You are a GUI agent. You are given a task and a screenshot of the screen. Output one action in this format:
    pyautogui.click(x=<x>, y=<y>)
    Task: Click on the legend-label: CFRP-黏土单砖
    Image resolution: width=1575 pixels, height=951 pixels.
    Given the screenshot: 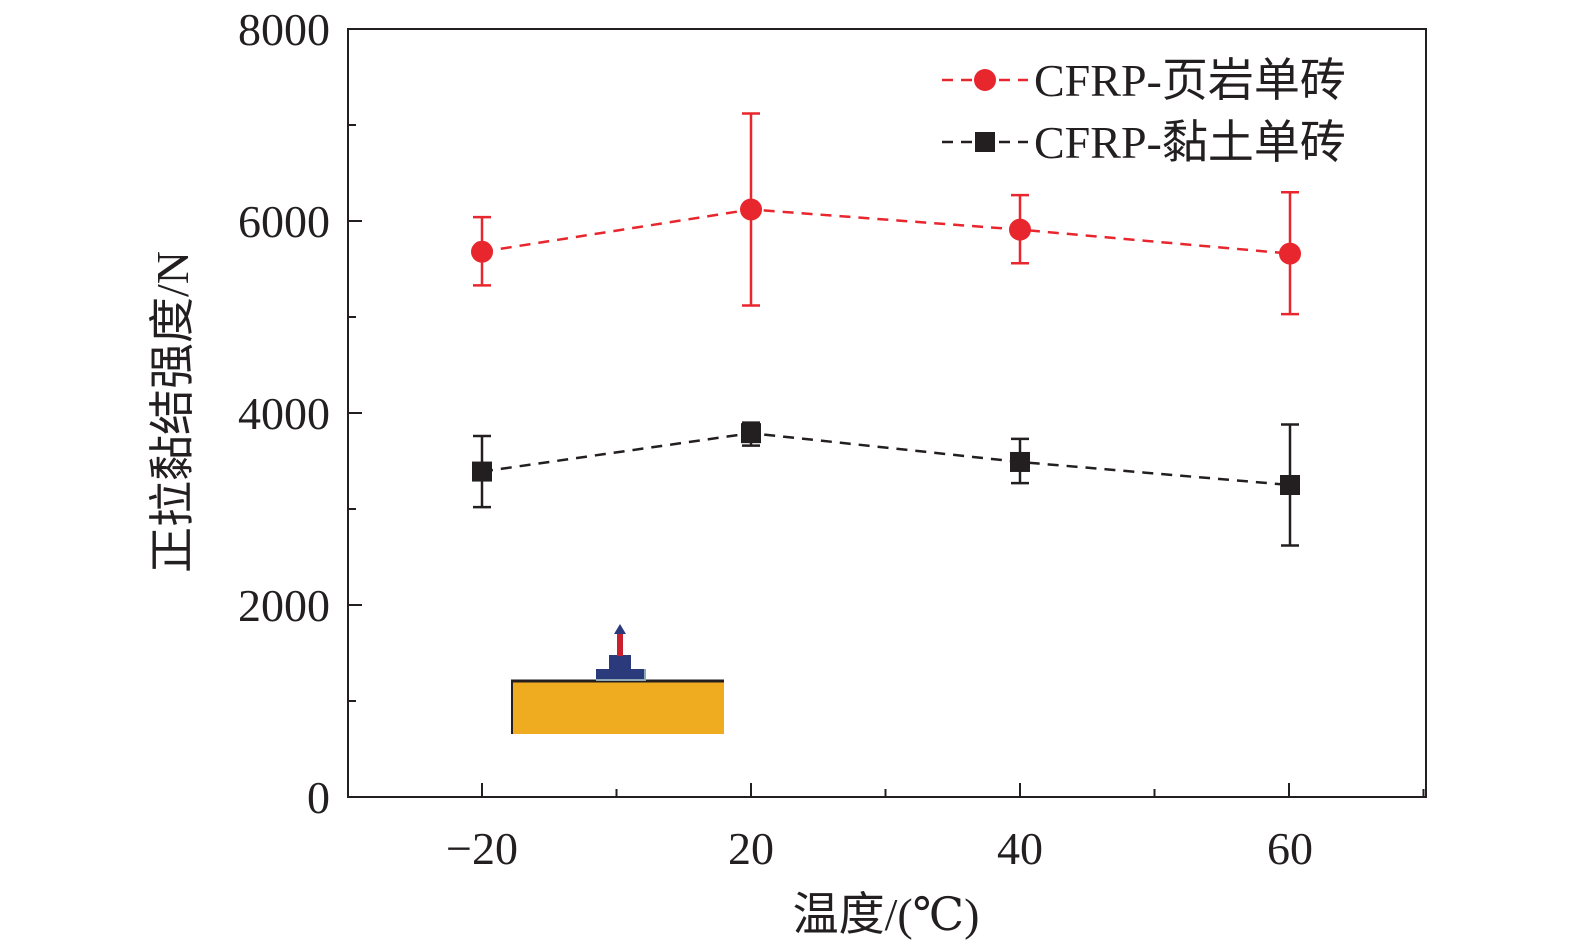 What is the action you would take?
    pyautogui.click(x=1190, y=142)
    